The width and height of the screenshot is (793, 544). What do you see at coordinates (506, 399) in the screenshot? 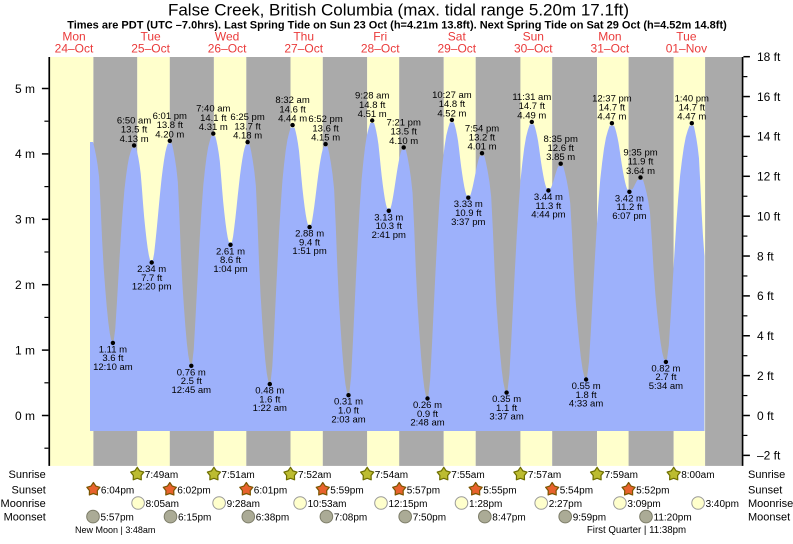
I see `svg-text: 0.35 m` at bounding box center [506, 399].